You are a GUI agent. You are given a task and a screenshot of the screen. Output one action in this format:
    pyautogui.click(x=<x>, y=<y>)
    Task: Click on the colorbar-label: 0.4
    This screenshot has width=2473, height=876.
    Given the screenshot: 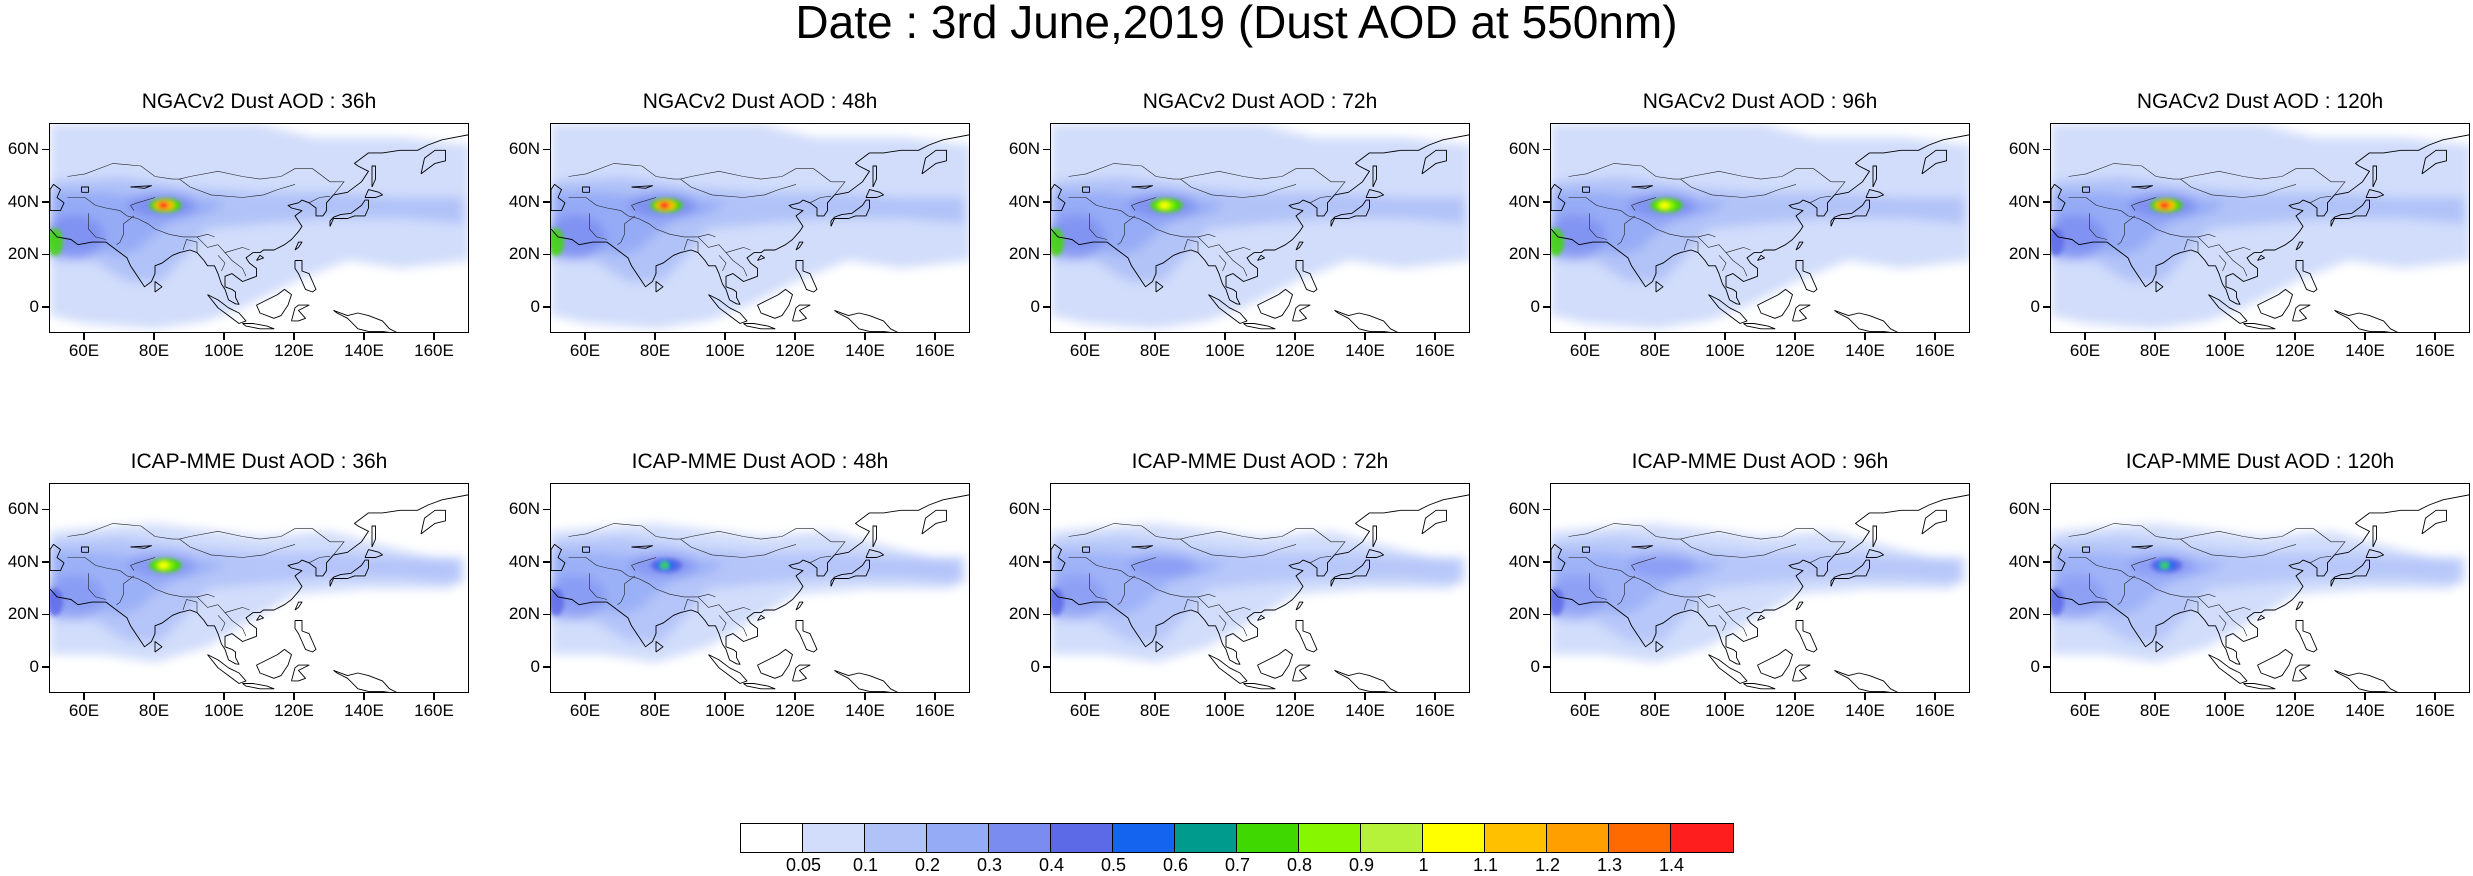 What is the action you would take?
    pyautogui.click(x=1051, y=865)
    